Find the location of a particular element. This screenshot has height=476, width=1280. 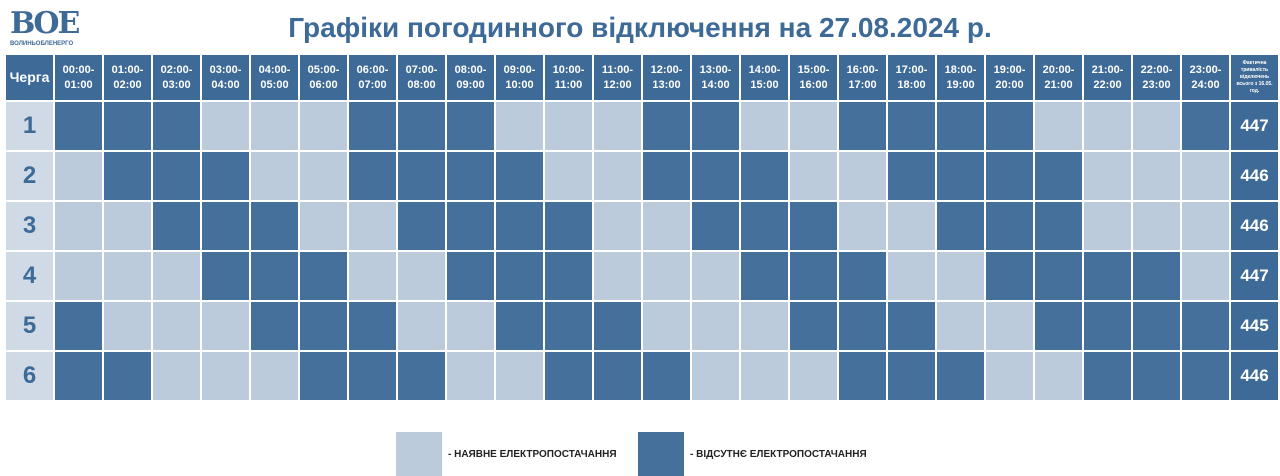

hour-column-header: 03:00-04:00 is located at coordinates (225, 77).